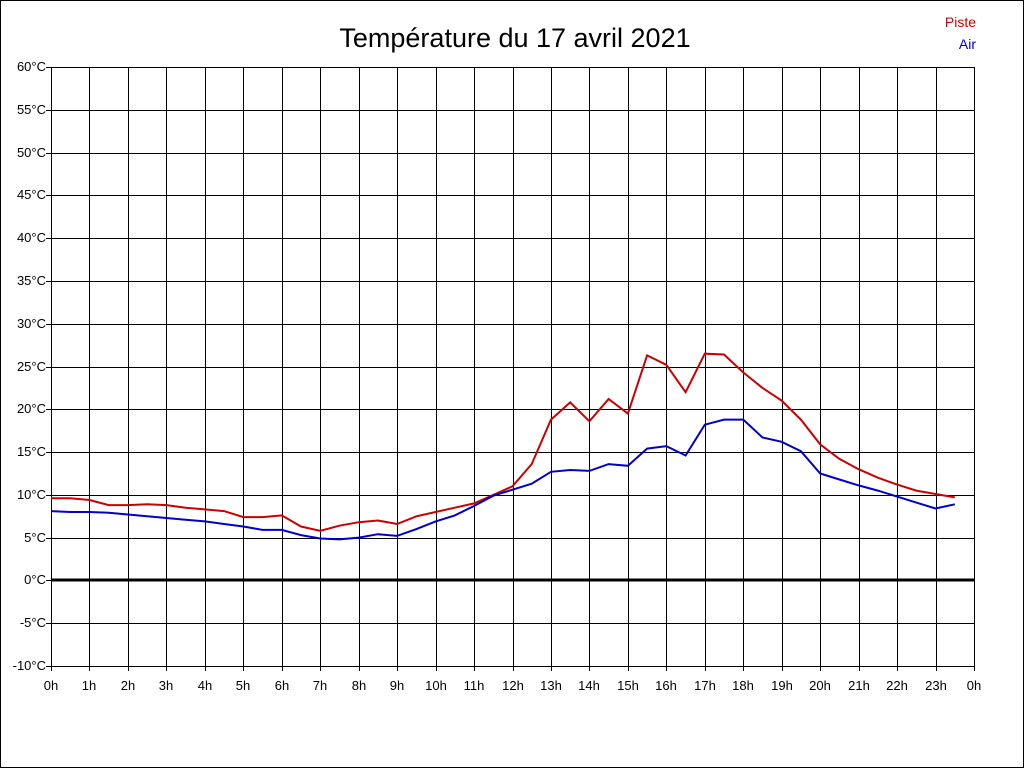 The height and width of the screenshot is (768, 1024). I want to click on x-tick-label: 21h, so click(859, 685).